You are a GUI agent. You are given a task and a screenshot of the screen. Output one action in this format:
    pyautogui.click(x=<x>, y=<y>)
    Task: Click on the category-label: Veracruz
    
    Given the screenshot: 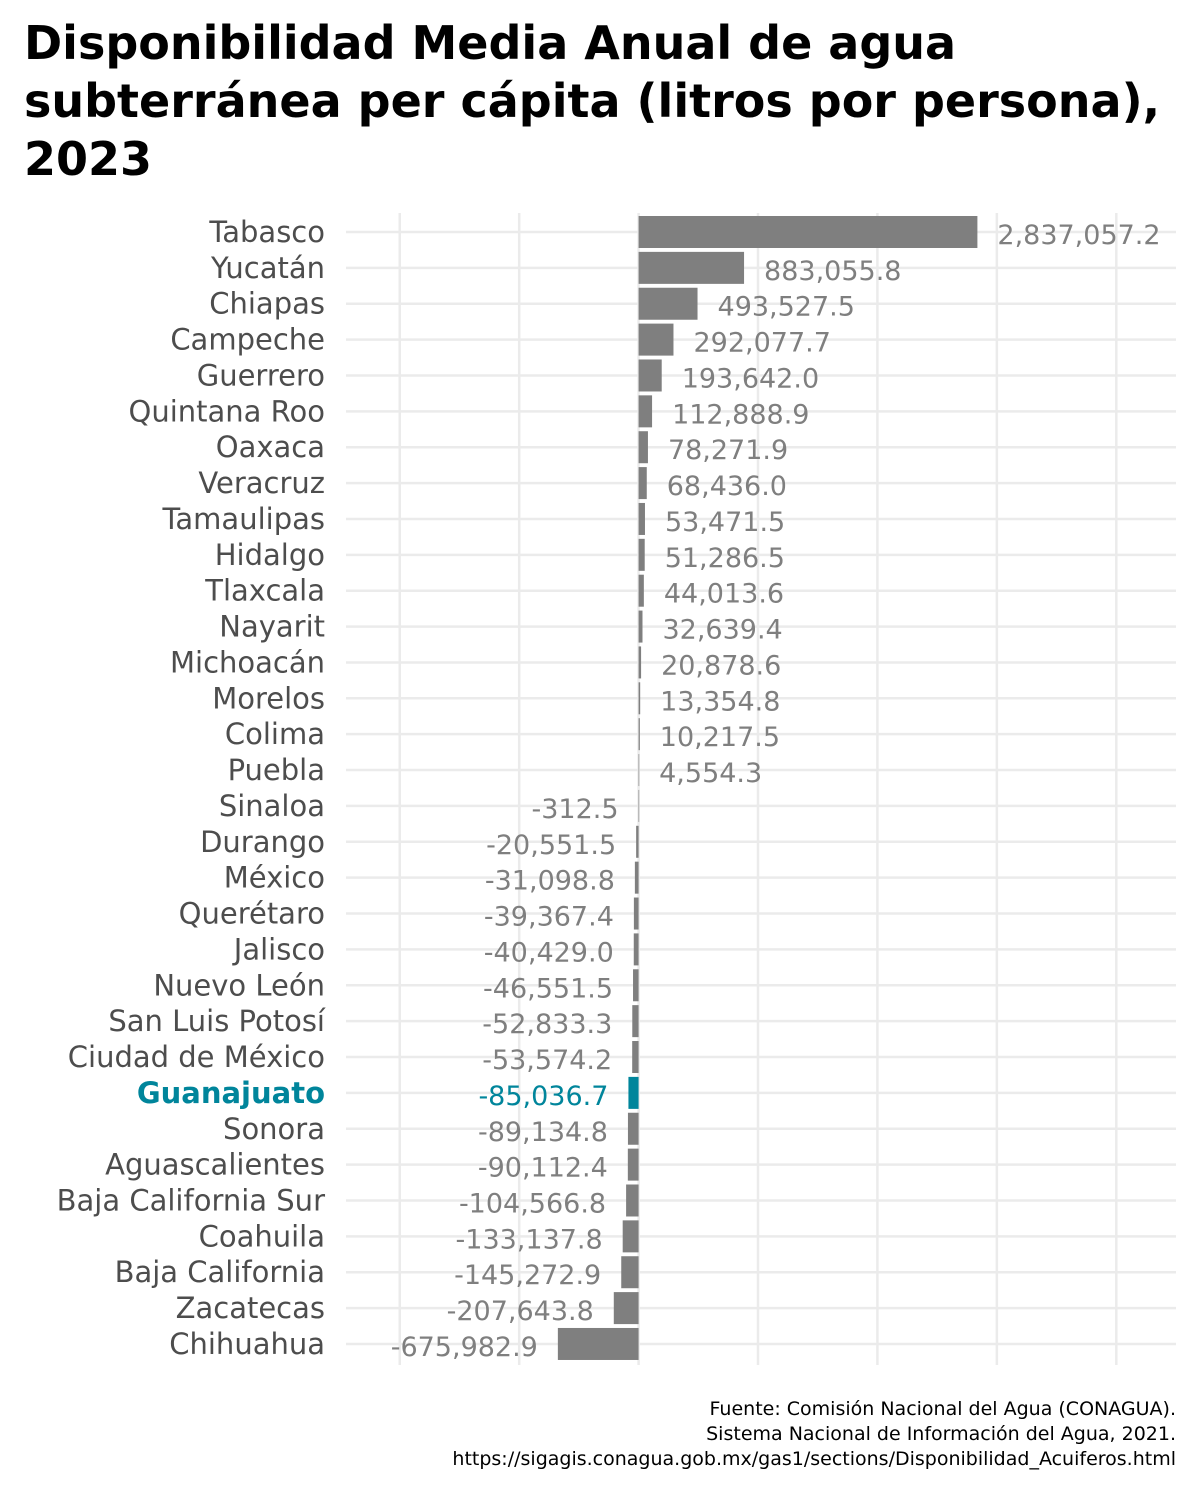 What is the action you would take?
    pyautogui.click(x=261, y=483)
    